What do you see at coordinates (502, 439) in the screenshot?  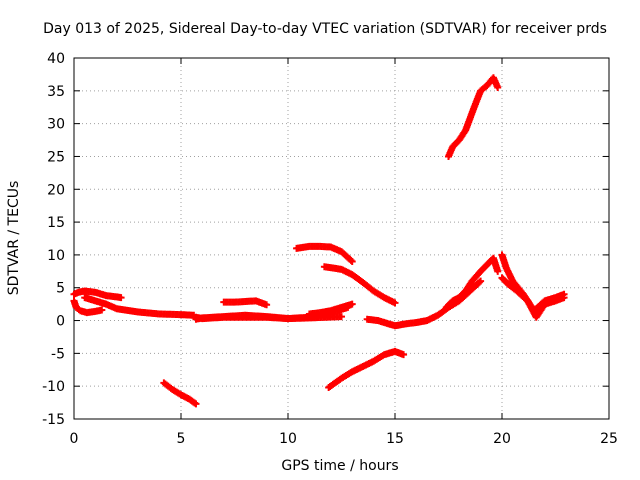 I see `x-tick-label: 20` at bounding box center [502, 439].